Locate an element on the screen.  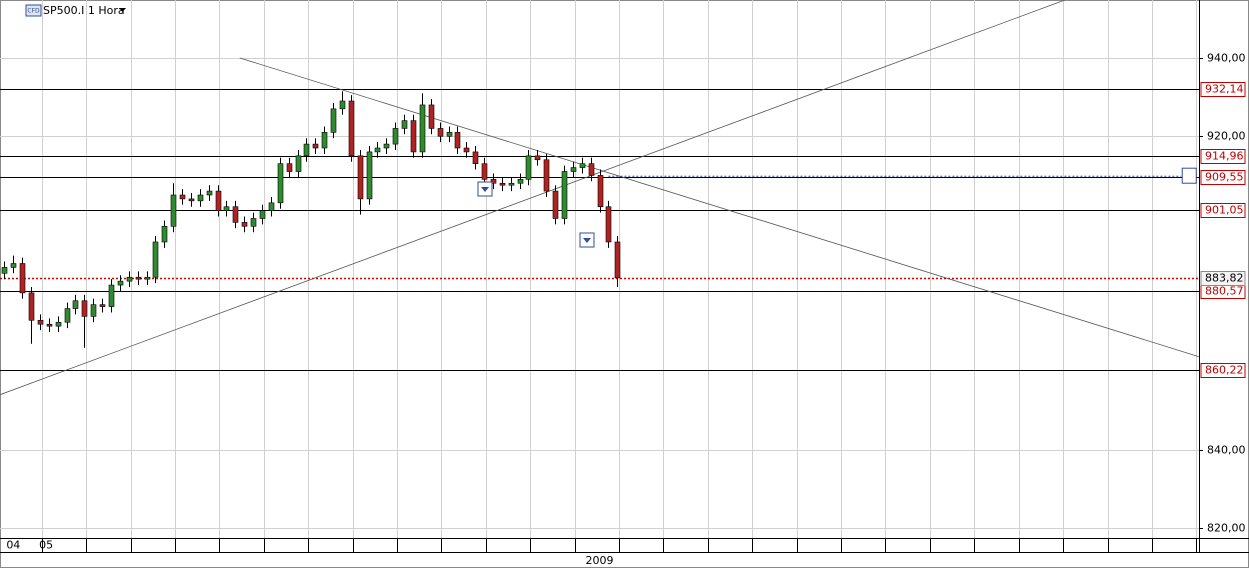
x-tick-label: 04 is located at coordinates (13, 545).